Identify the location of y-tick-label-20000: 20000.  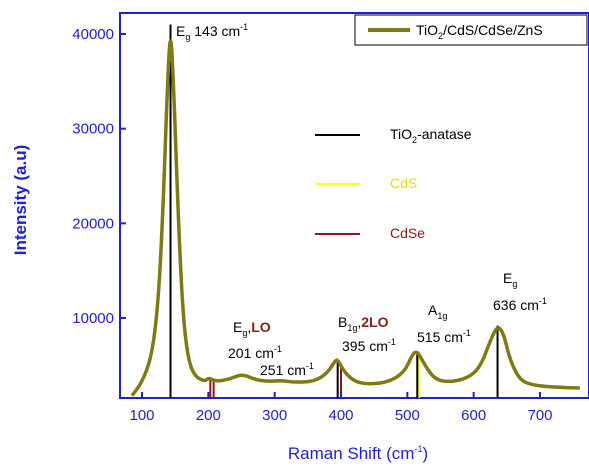
(93, 223).